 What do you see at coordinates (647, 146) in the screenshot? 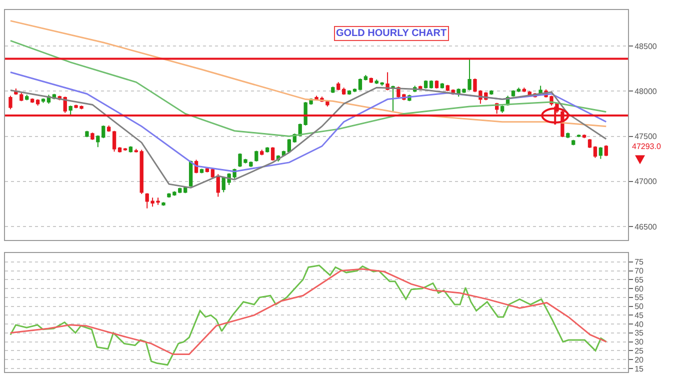
I see `text: 47293.0` at bounding box center [647, 146].